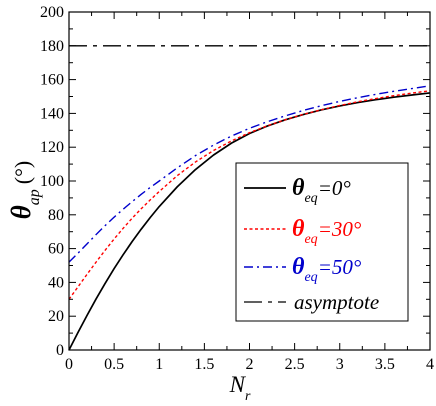 This screenshot has height=406, width=436. Describe the element at coordinates (298, 229) in the screenshot. I see `legend-symbol-1: θ` at that location.